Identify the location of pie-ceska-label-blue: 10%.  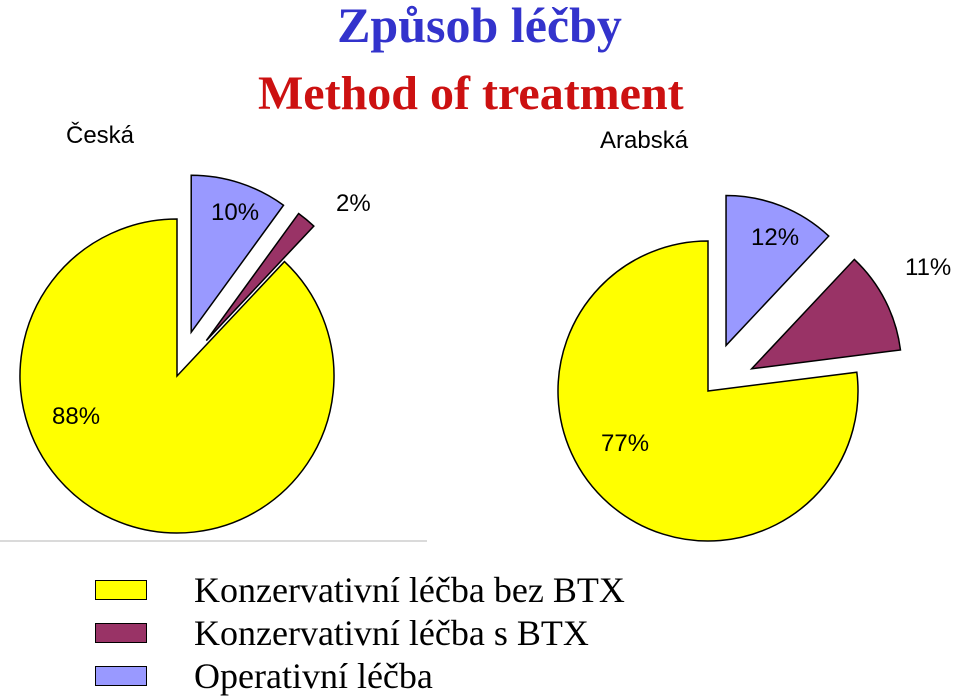
(235, 212).